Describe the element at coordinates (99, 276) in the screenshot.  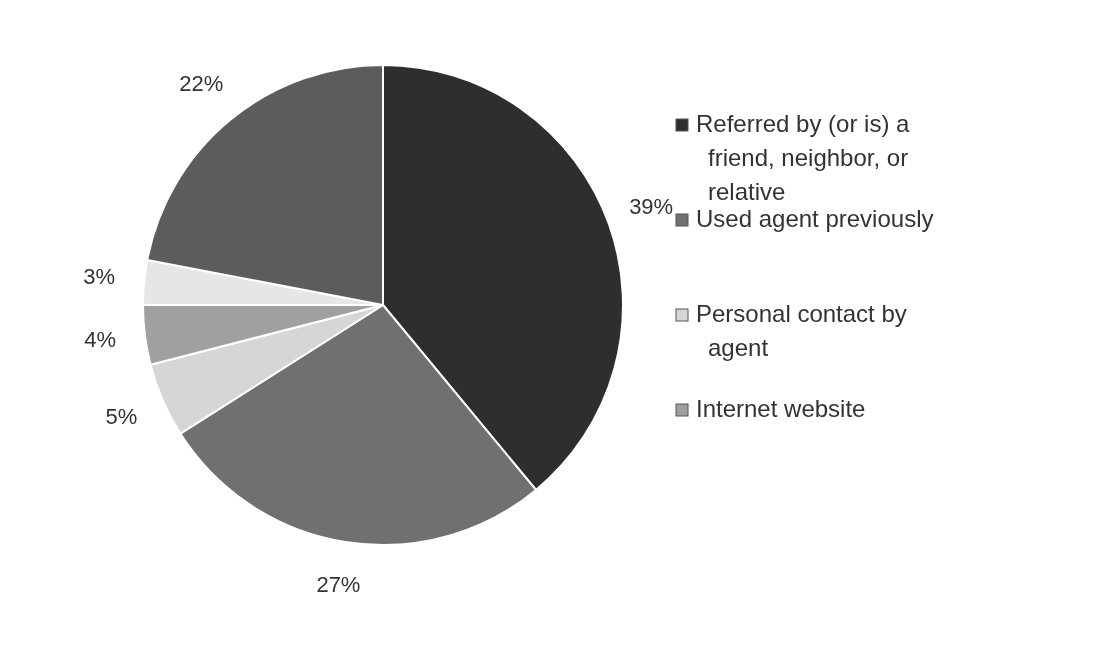
I see `data-label: 3%` at that location.